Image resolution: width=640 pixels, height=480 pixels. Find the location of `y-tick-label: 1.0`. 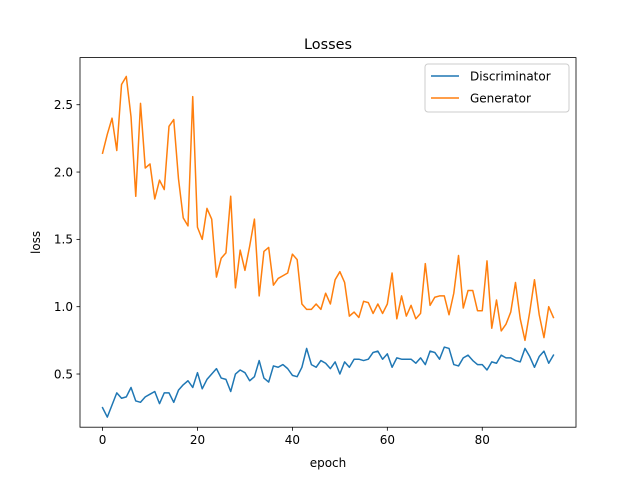

y-tick-label: 1.0 is located at coordinates (63, 307).